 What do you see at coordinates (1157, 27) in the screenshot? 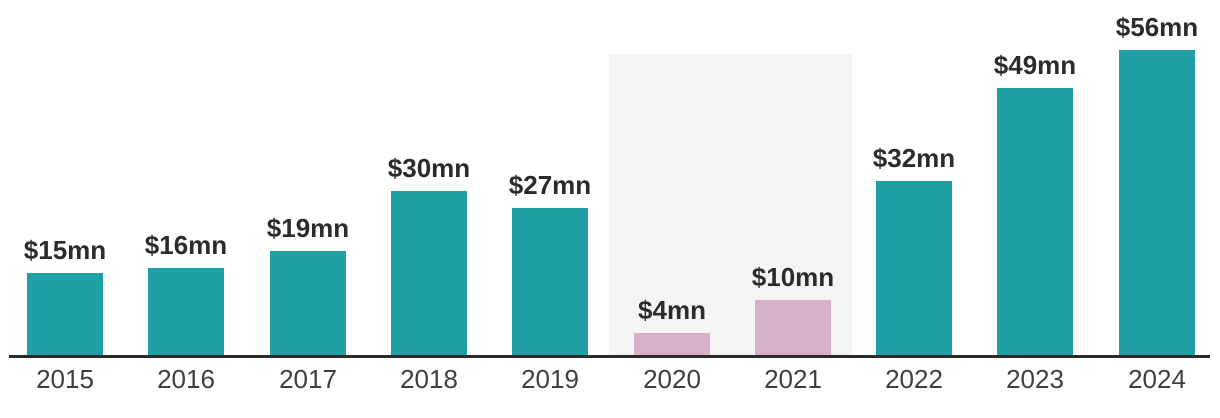
I see `value-label-2024: $56mn` at bounding box center [1157, 27].